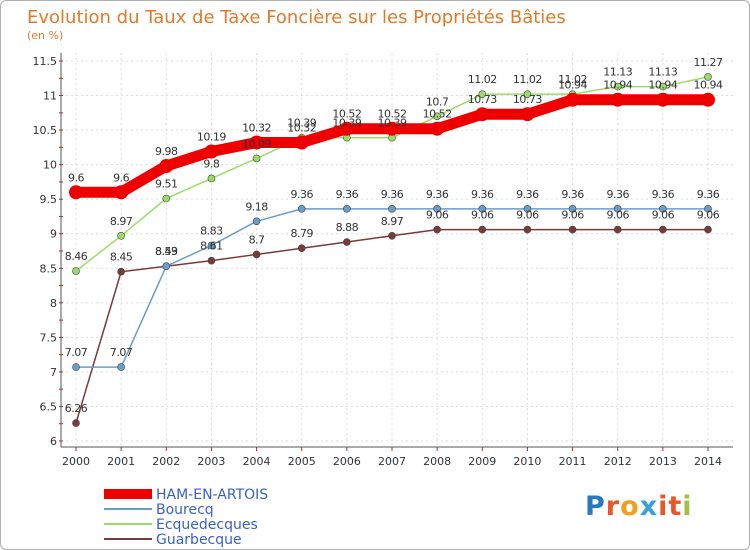  What do you see at coordinates (49, 199) in the screenshot?
I see `y-tick-label: 9.5` at bounding box center [49, 199].